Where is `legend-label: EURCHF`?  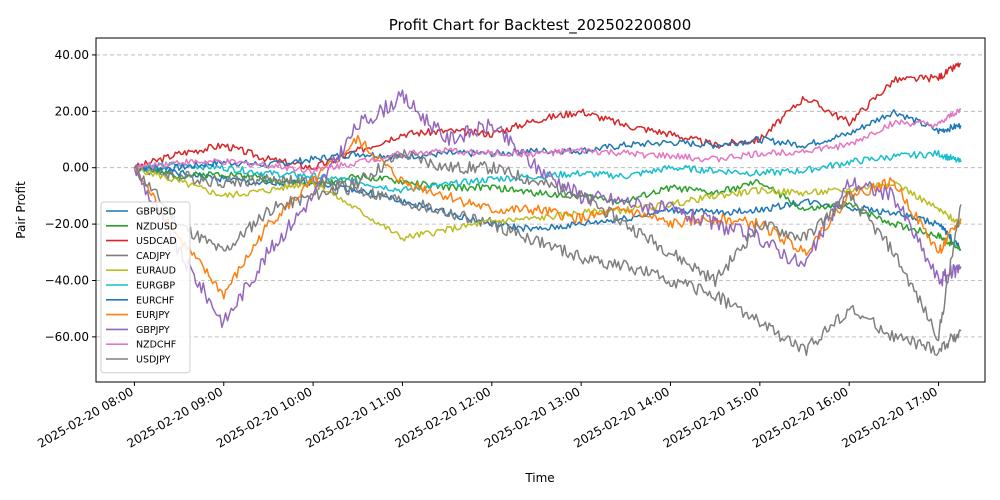 legend-label: EURCHF is located at coordinates (155, 300).